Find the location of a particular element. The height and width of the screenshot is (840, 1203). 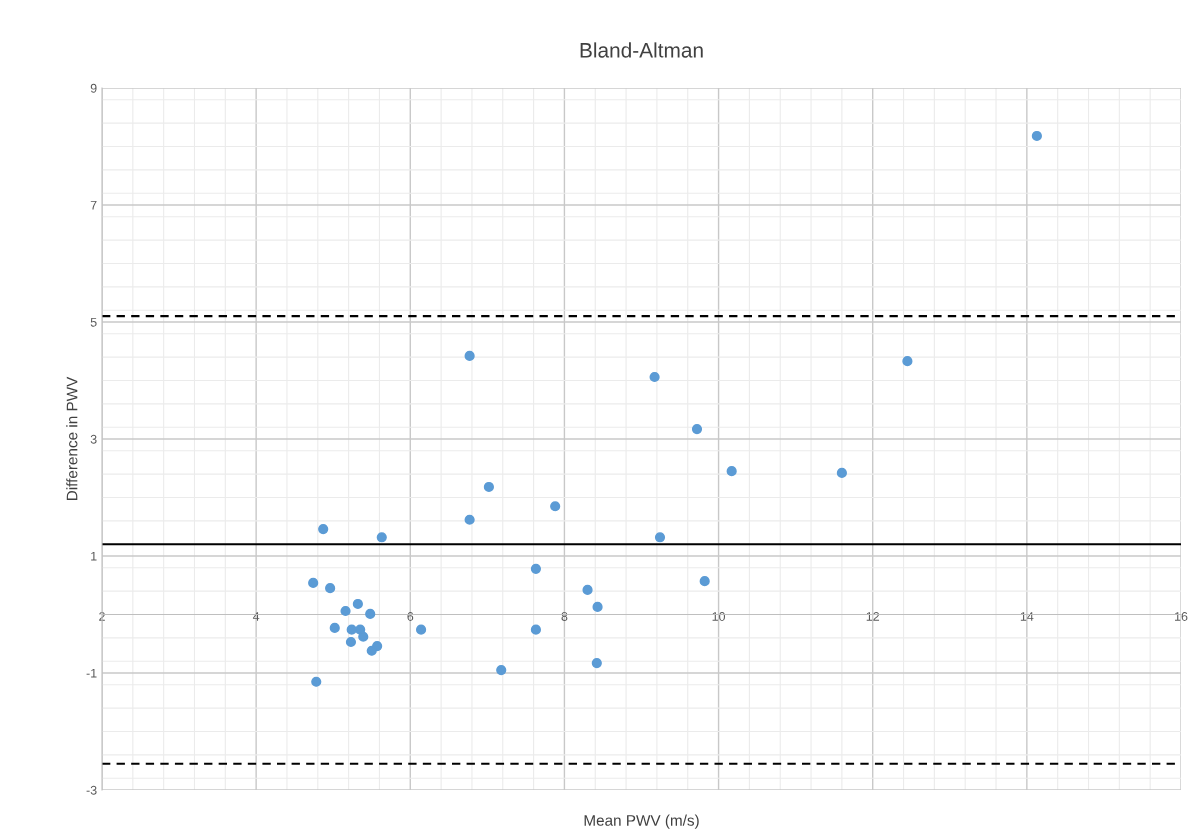

y-axis-title: Difference in PWV is located at coordinates (72, 438).